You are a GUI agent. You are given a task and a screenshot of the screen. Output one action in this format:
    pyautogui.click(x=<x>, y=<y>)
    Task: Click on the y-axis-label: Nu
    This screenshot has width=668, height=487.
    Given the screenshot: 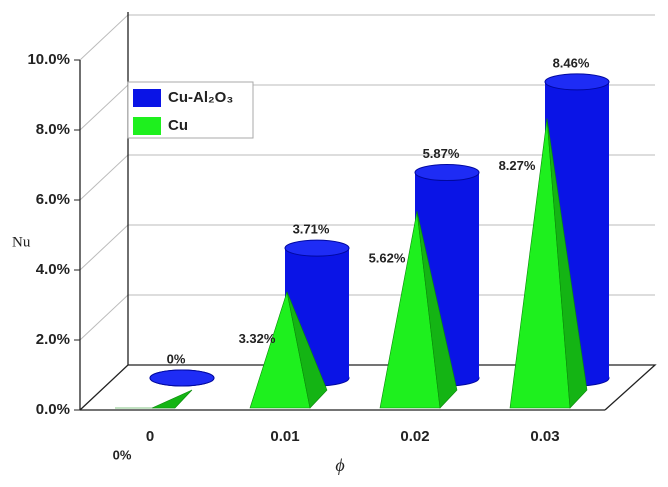 What is the action you would take?
    pyautogui.click(x=21, y=242)
    